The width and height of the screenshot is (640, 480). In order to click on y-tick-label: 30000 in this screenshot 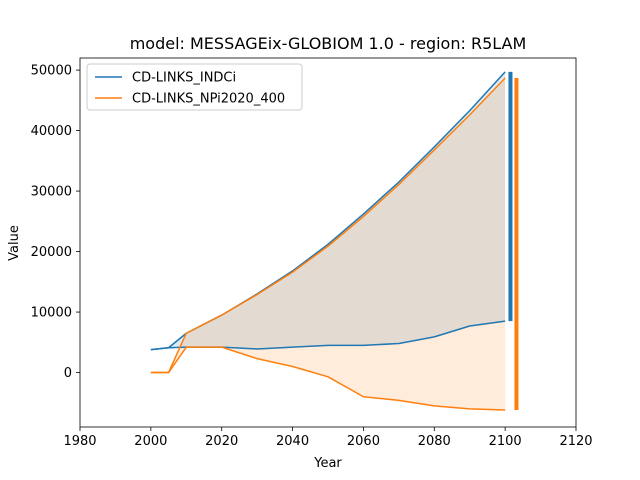, I will do `click(51, 192)`.